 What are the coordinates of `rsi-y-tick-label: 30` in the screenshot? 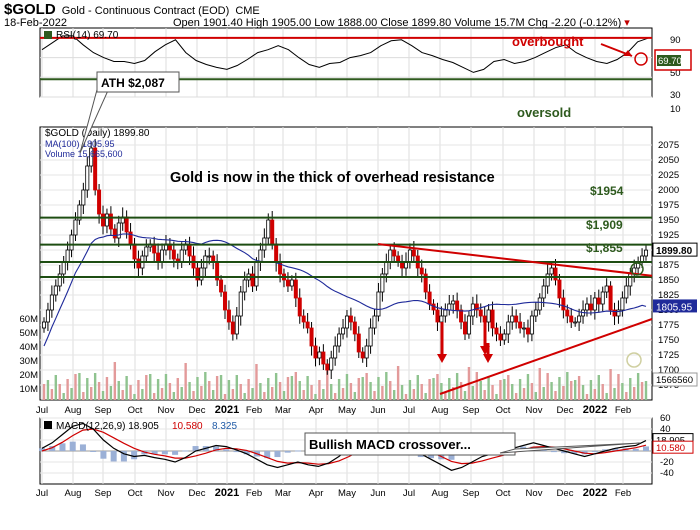 It's located at (675, 95).